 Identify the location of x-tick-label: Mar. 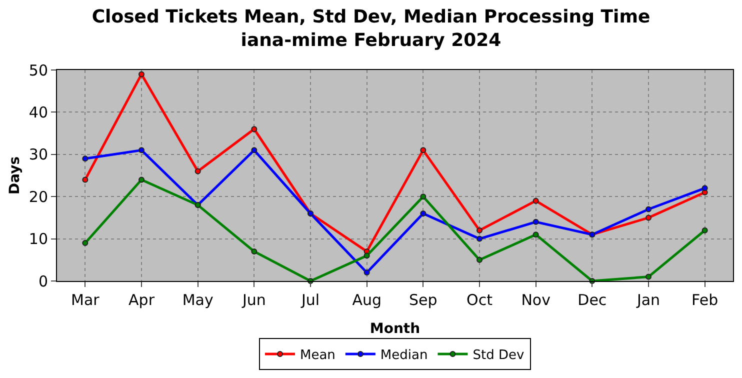
(85, 300).